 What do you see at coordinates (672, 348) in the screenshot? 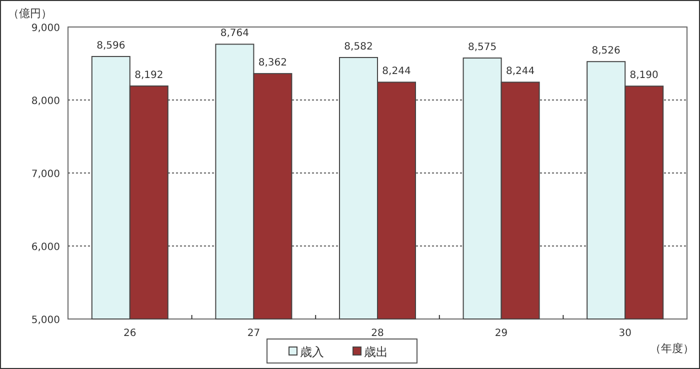
I see `x-axis-title: （年度）` at bounding box center [672, 348].